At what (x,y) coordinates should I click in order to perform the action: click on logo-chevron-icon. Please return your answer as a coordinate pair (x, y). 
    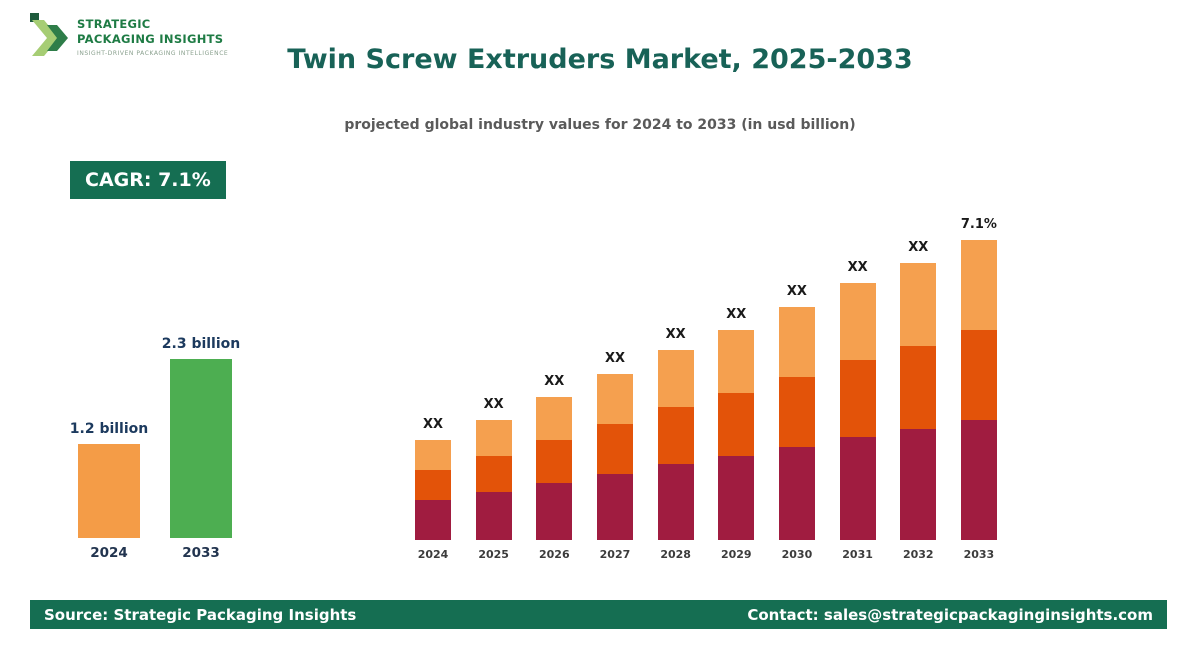
    Looking at the image, I should click on (49, 34).